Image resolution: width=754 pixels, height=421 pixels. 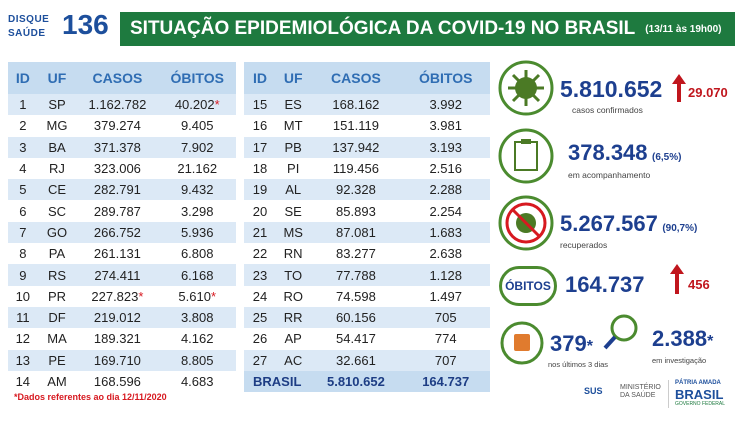 What do you see at coordinates (277, 381) in the screenshot?
I see `total-cell: BRASIL` at bounding box center [277, 381].